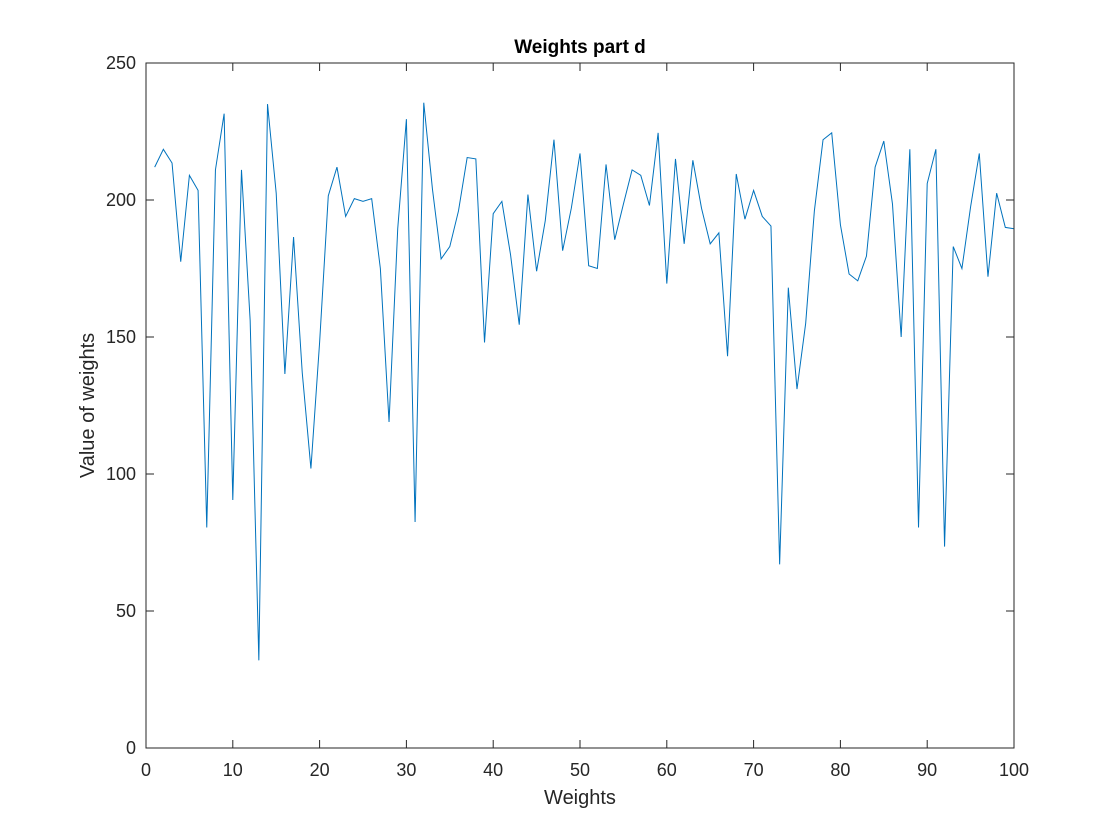 The height and width of the screenshot is (840, 1120). Describe the element at coordinates (493, 770) in the screenshot. I see `x-tick-label: 40` at that location.